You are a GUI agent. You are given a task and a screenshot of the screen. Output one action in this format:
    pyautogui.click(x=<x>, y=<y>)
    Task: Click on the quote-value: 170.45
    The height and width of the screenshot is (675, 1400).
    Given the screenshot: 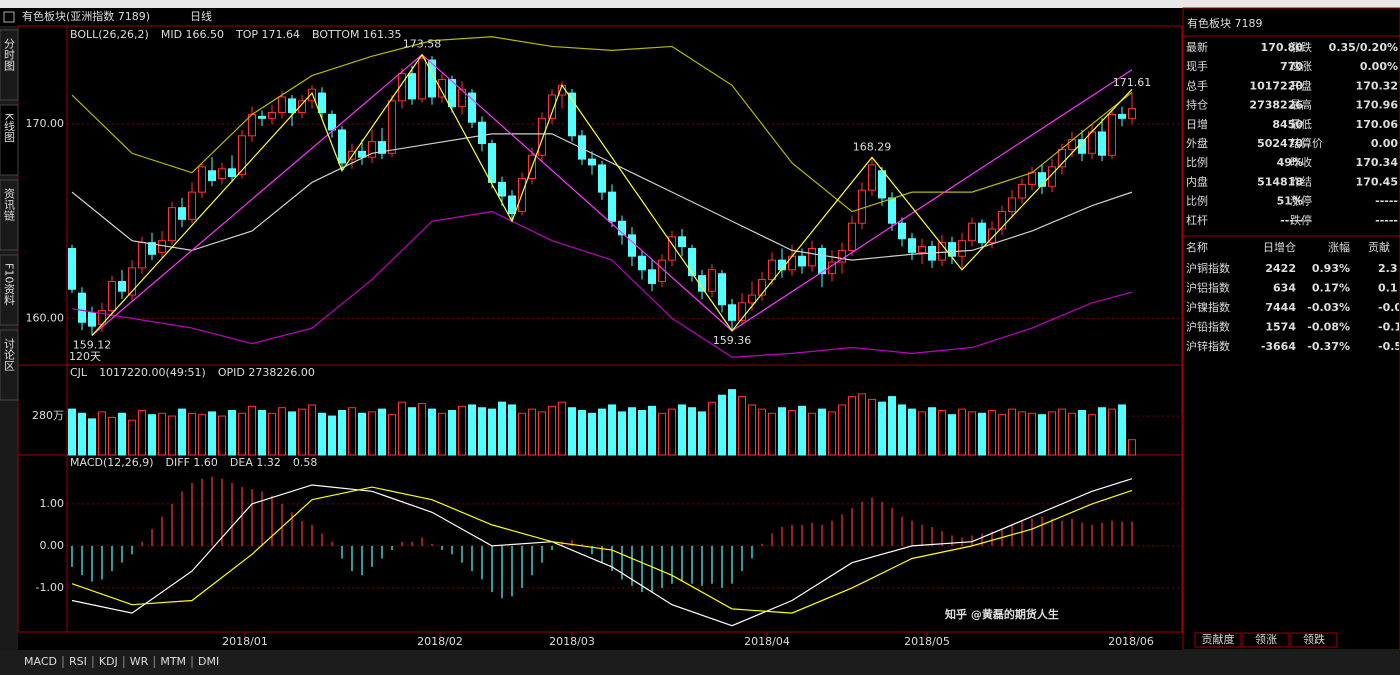 What is the action you would take?
    pyautogui.click(x=1377, y=181)
    